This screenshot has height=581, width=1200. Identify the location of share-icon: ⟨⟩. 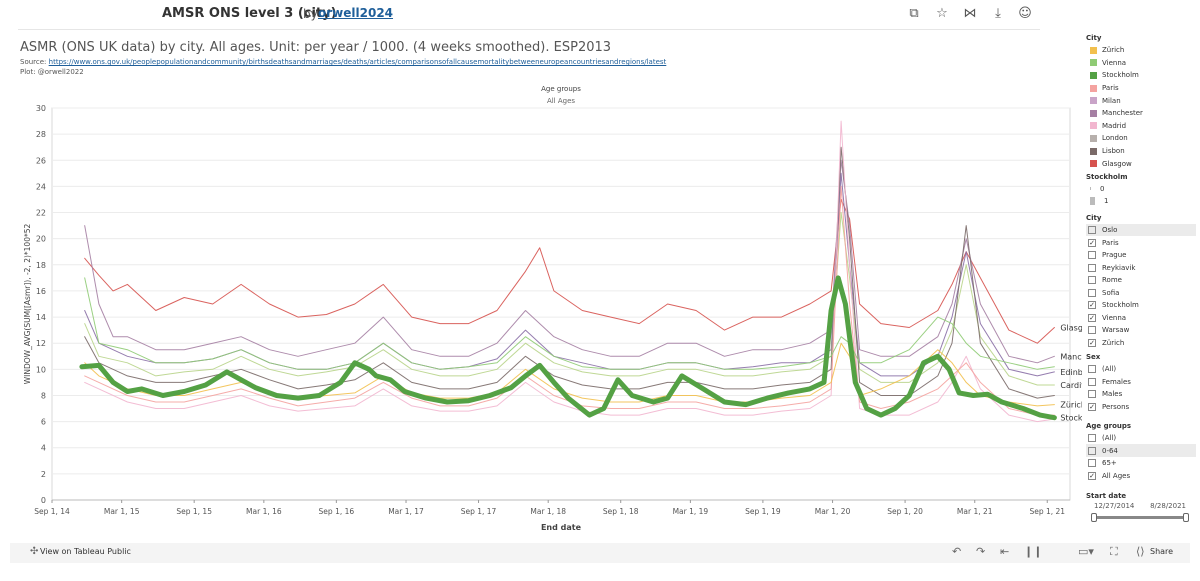
(1140, 551).